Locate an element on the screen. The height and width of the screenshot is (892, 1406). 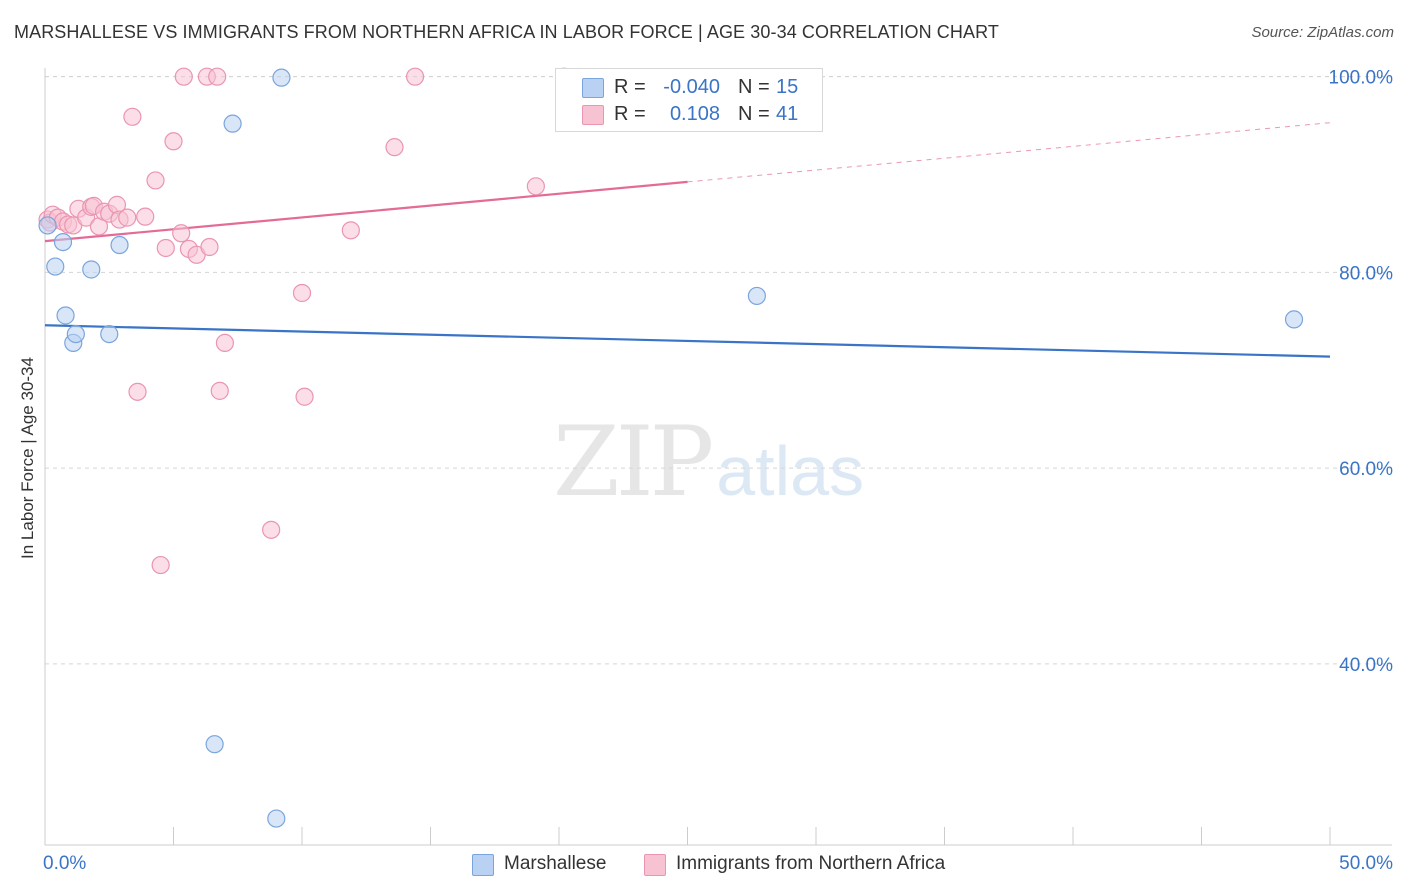
legend-label: Immigrants from Northern Africa is located at coordinates (811, 863).